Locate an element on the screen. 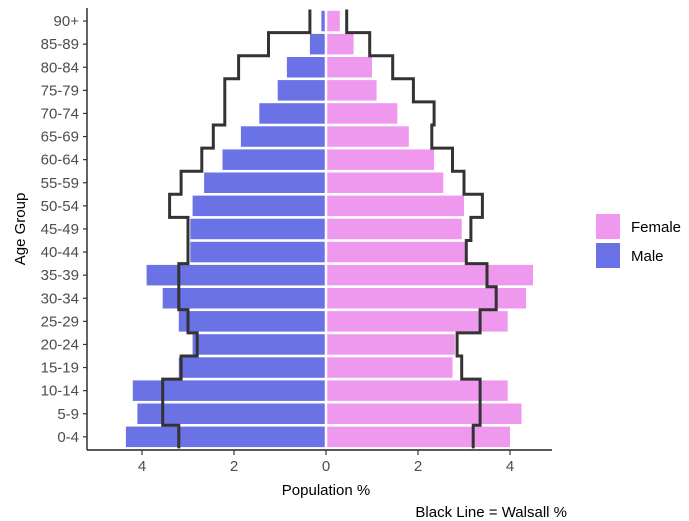 The width and height of the screenshot is (689, 521). y-tick-label-85-89: 85-89 is located at coordinates (60, 44).